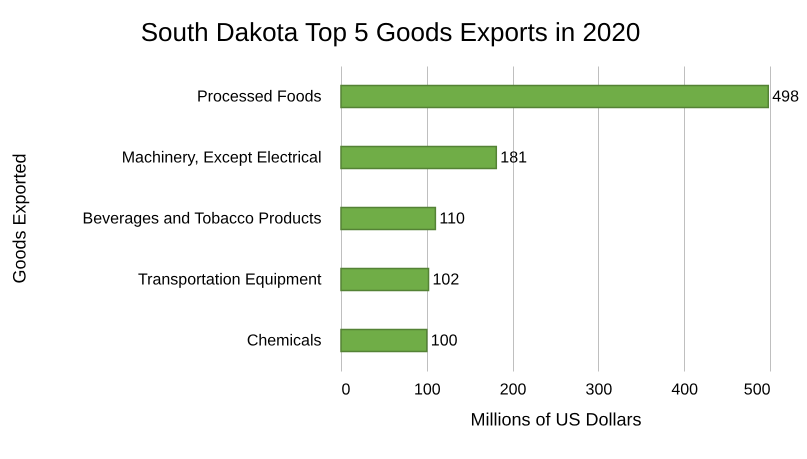  What do you see at coordinates (427, 390) in the screenshot?
I see `x-tick-label: 100` at bounding box center [427, 390].